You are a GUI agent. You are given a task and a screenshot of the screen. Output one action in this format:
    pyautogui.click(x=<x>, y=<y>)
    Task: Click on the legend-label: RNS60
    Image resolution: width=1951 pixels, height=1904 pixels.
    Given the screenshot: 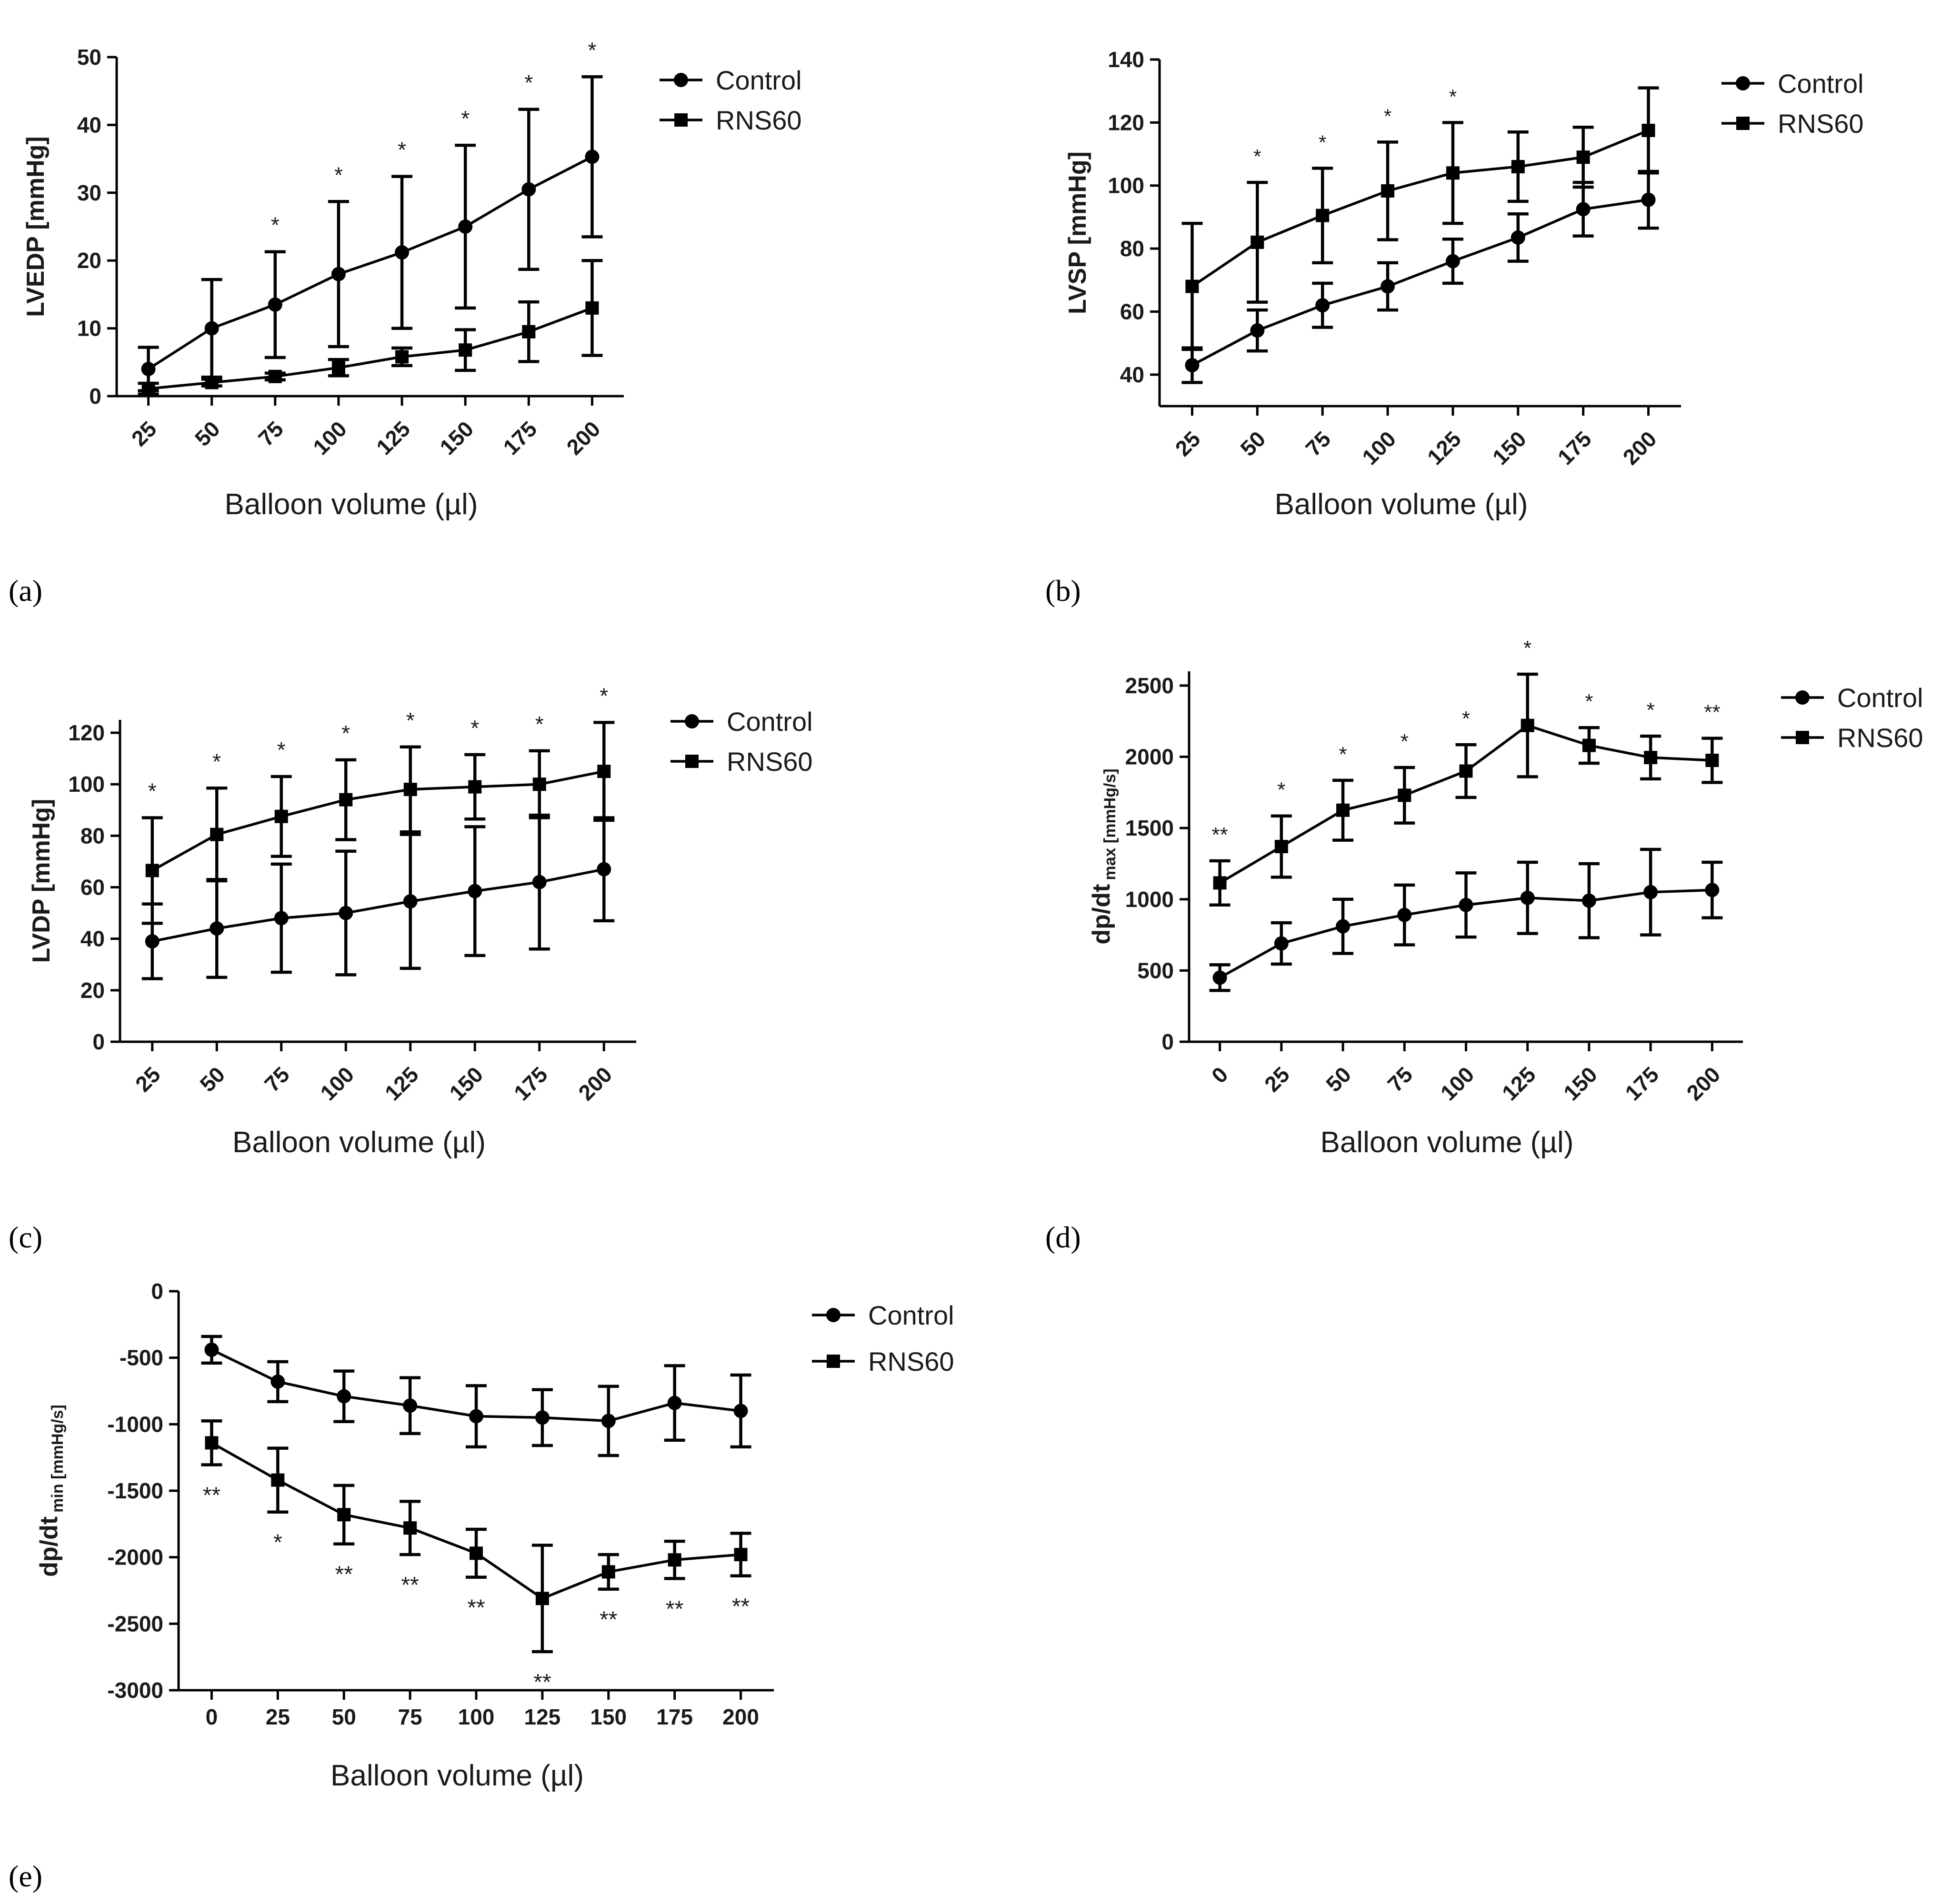 What is the action you would take?
    pyautogui.click(x=911, y=1361)
    